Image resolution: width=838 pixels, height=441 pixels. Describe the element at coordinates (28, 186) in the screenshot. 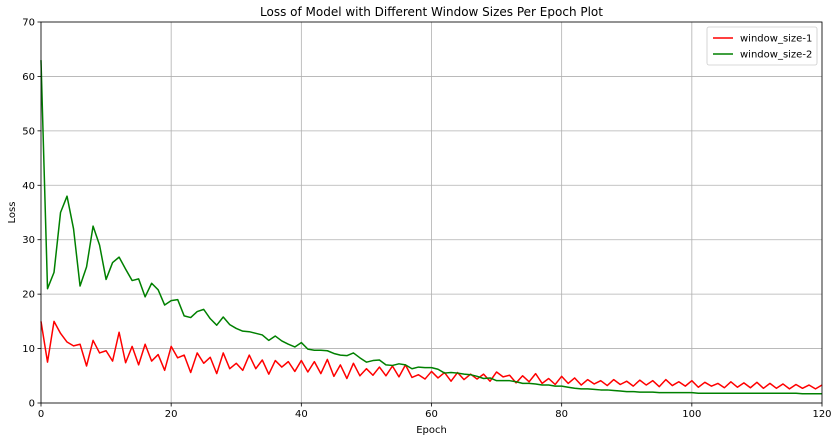

I see `y-tick-label: 40` at that location.